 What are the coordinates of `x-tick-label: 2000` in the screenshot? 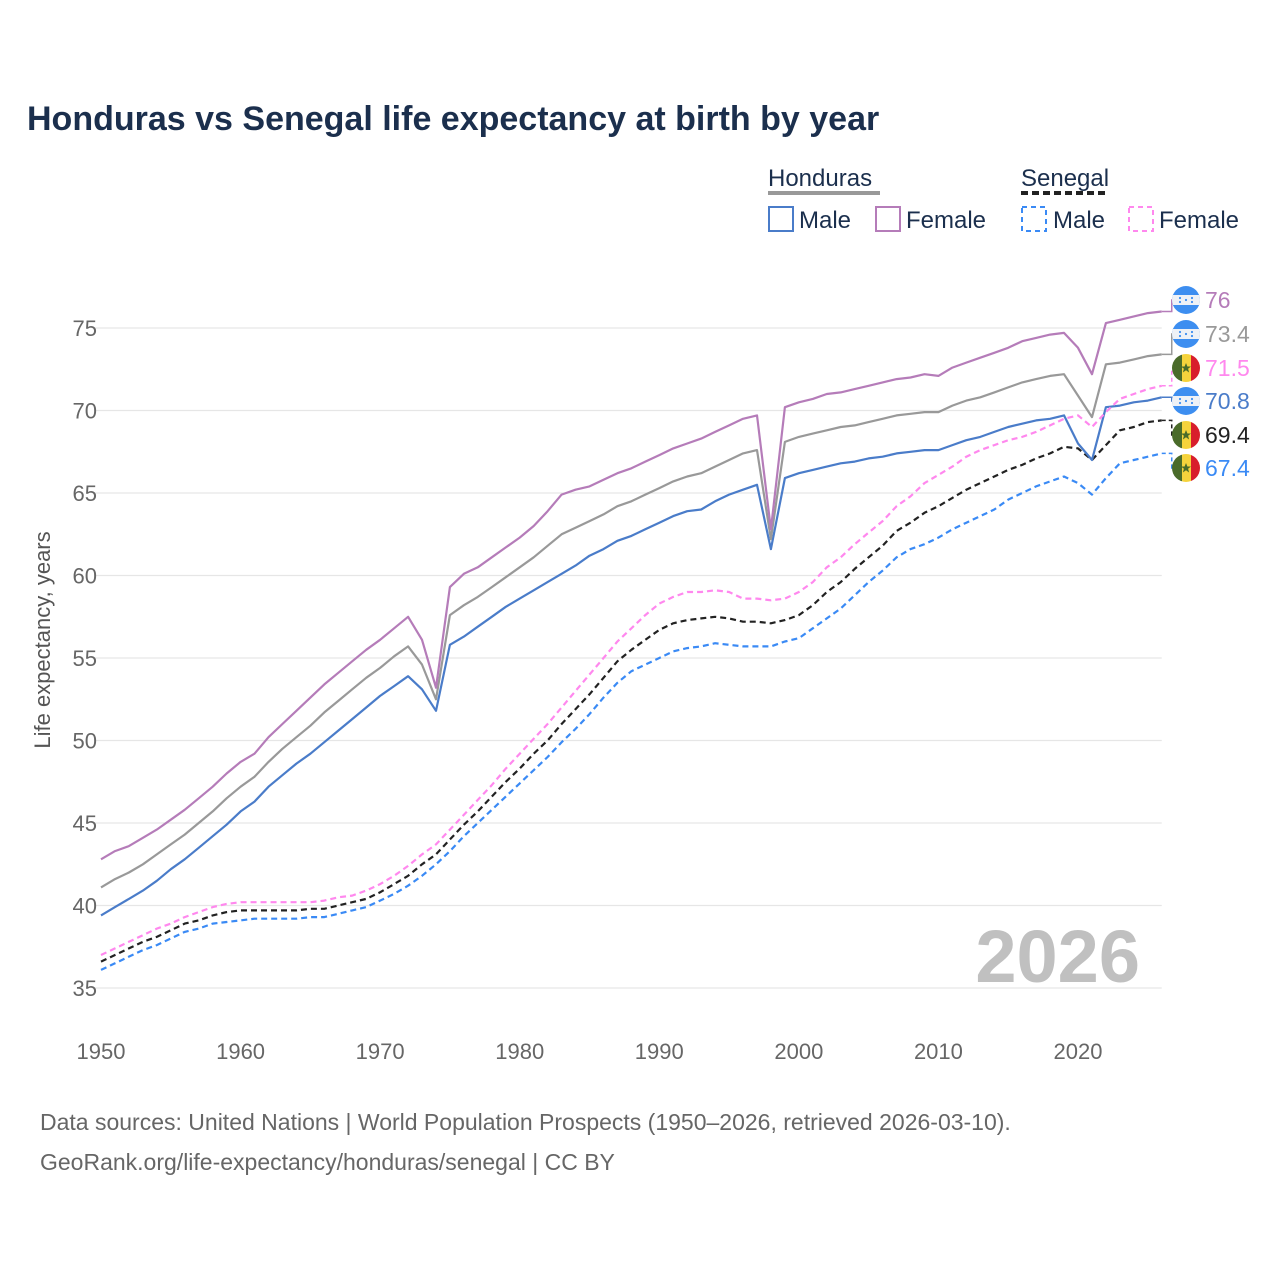 It's located at (798, 1051).